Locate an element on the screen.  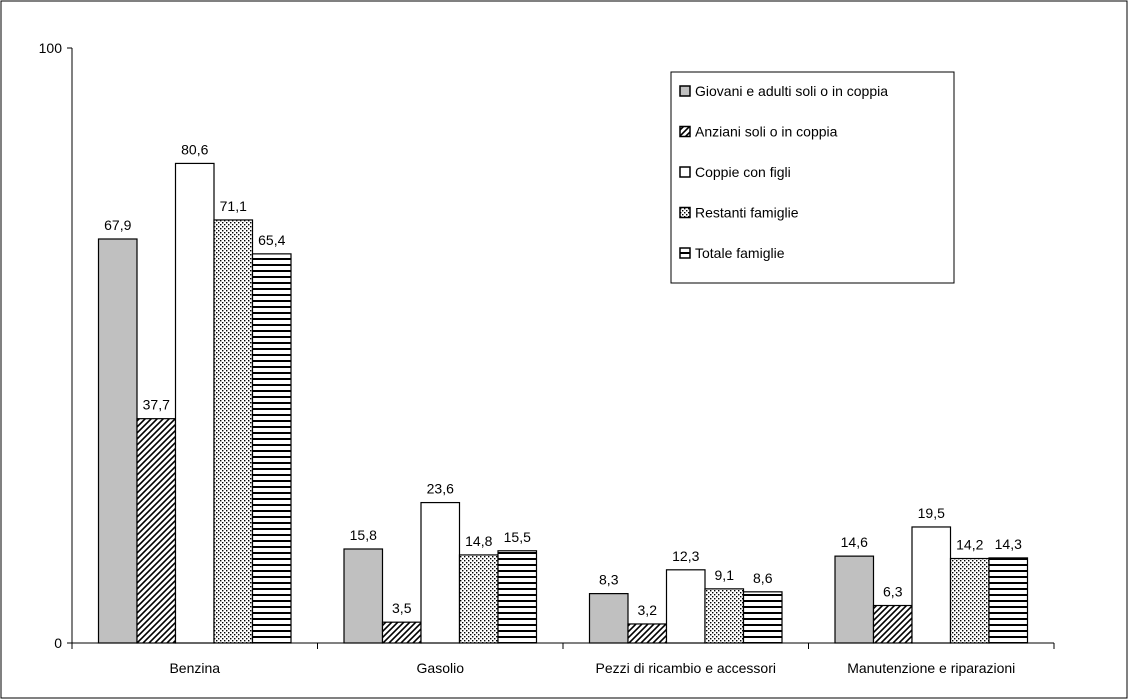
y-tick-label: 0 is located at coordinates (58, 643).